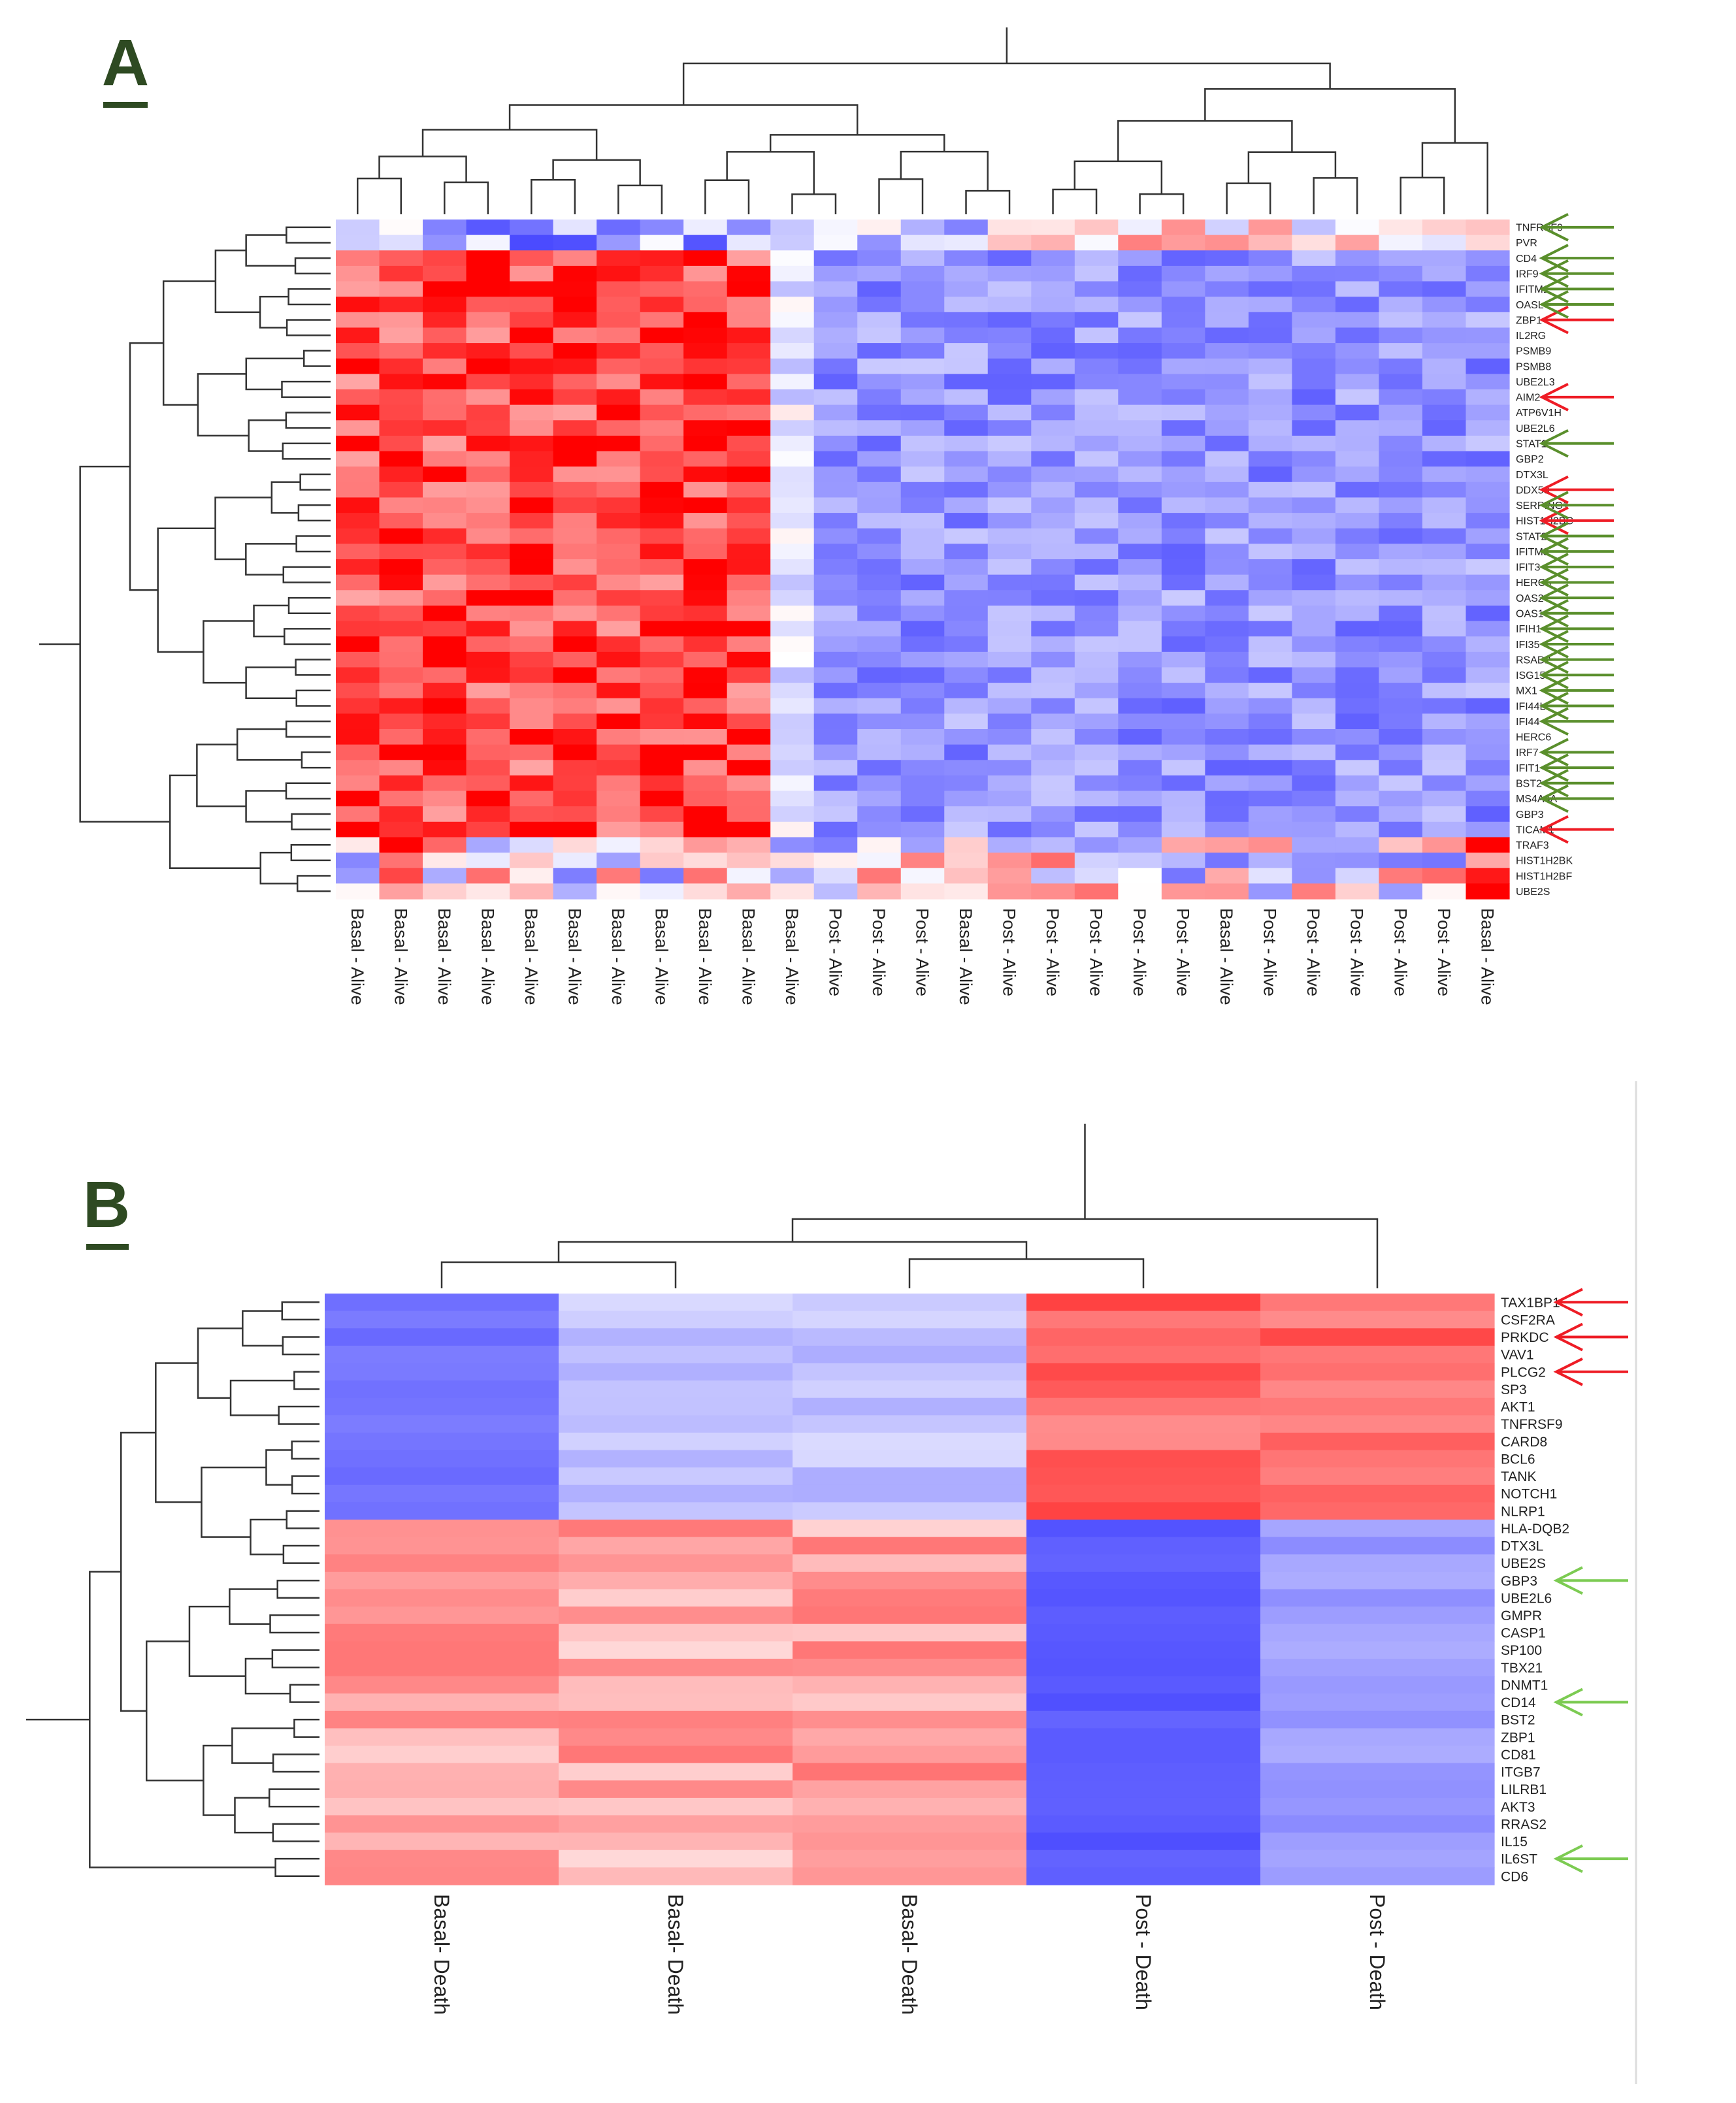  Describe the element at coordinates (1554, 289) in the screenshot. I see `green-arrow-head` at that location.